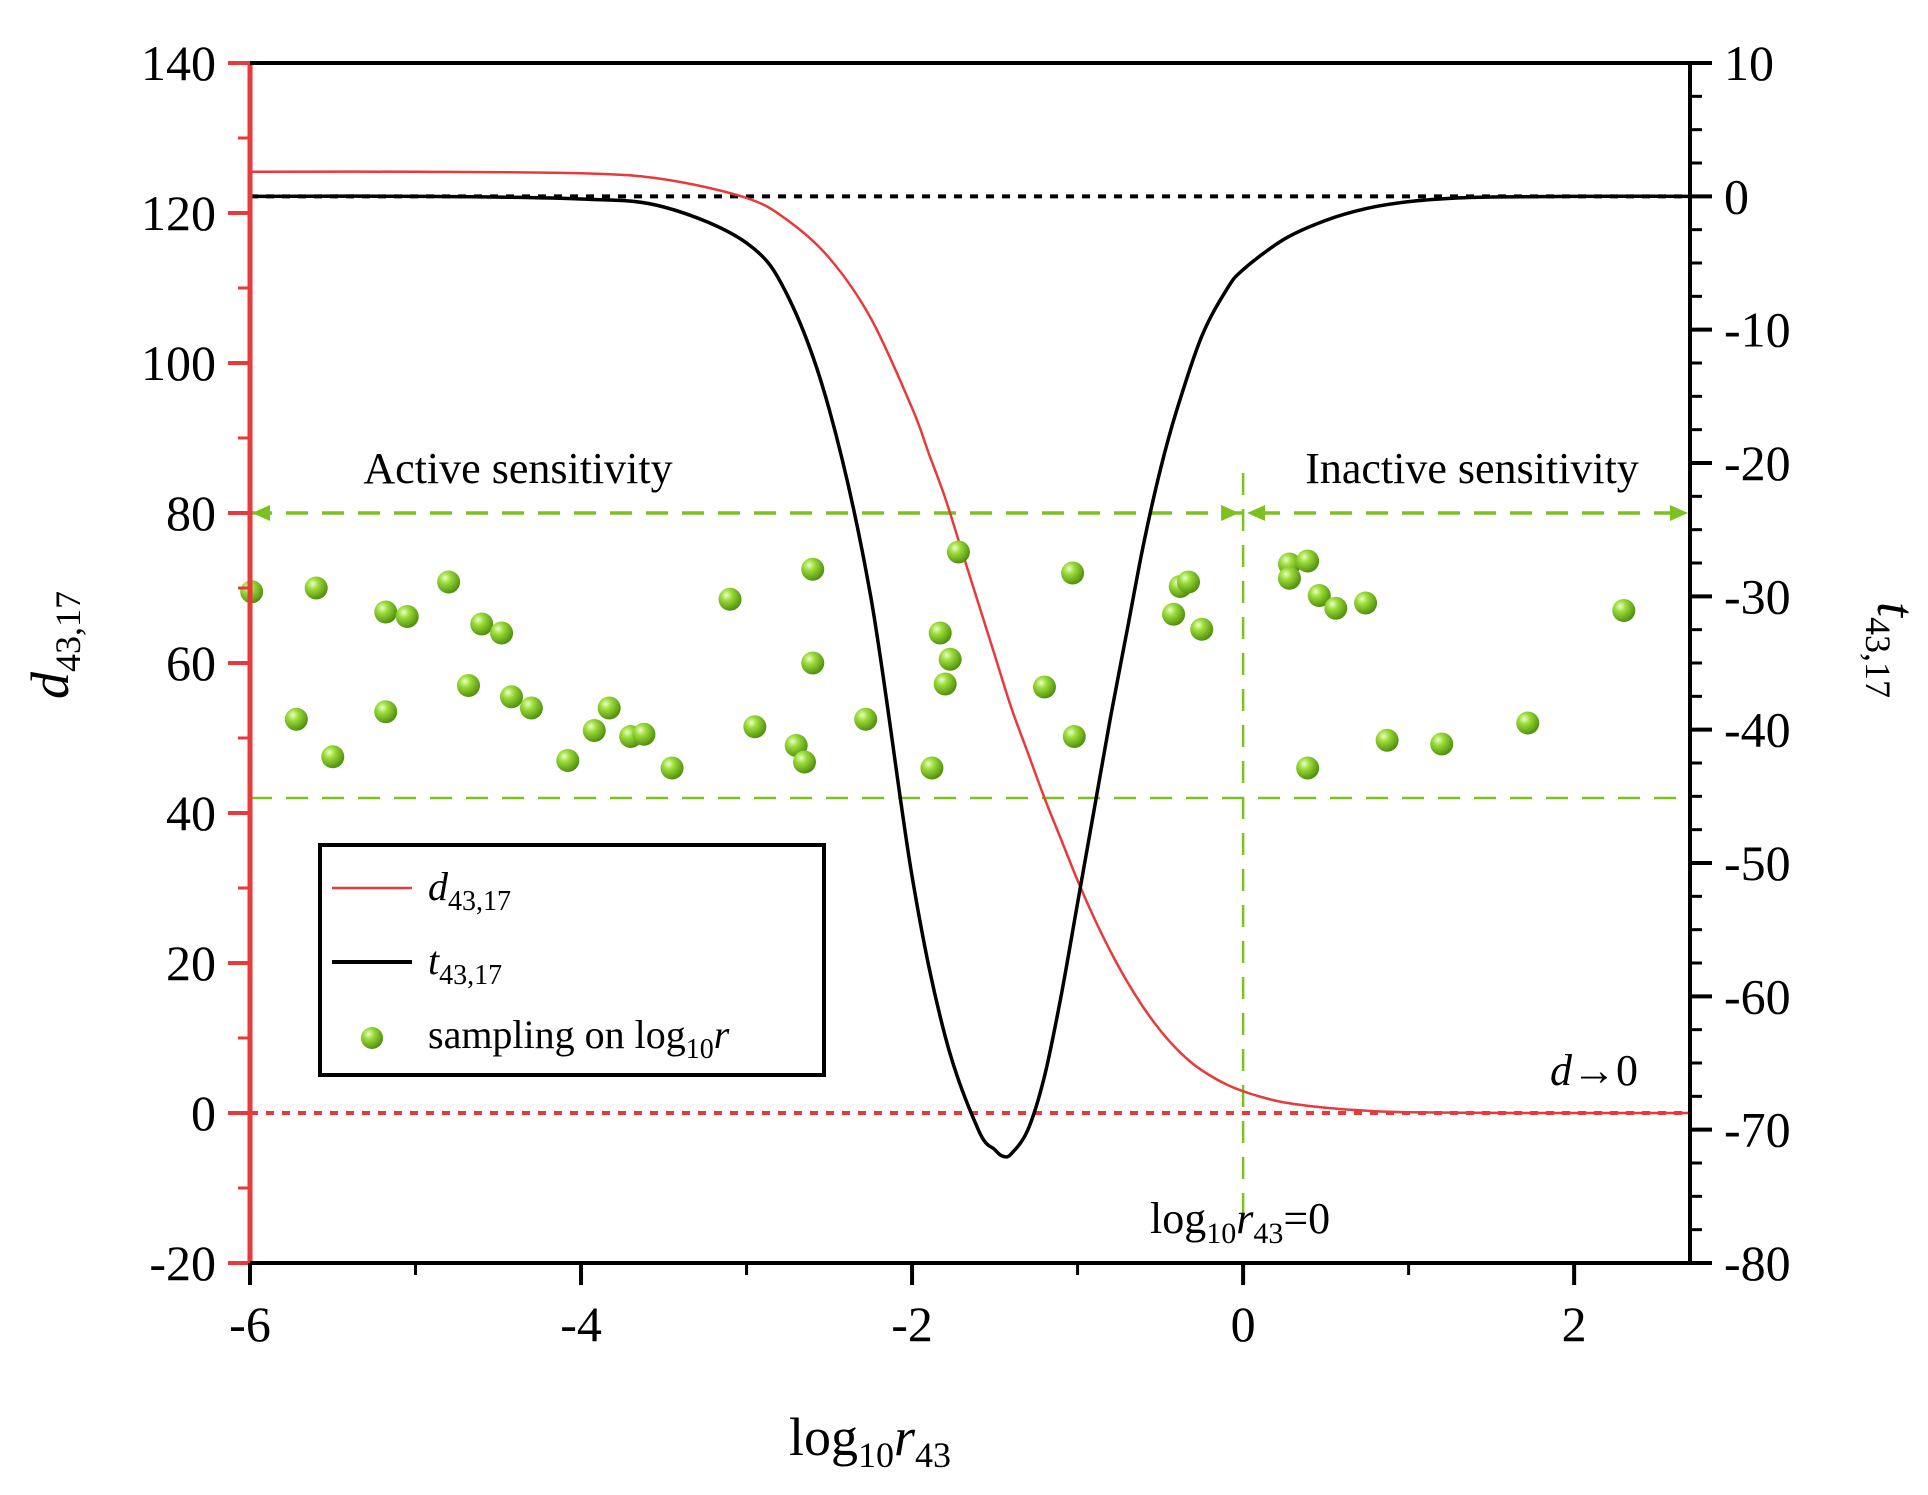  Describe the element at coordinates (372, 1038) in the screenshot. I see `legend-swatch-sampling` at that location.